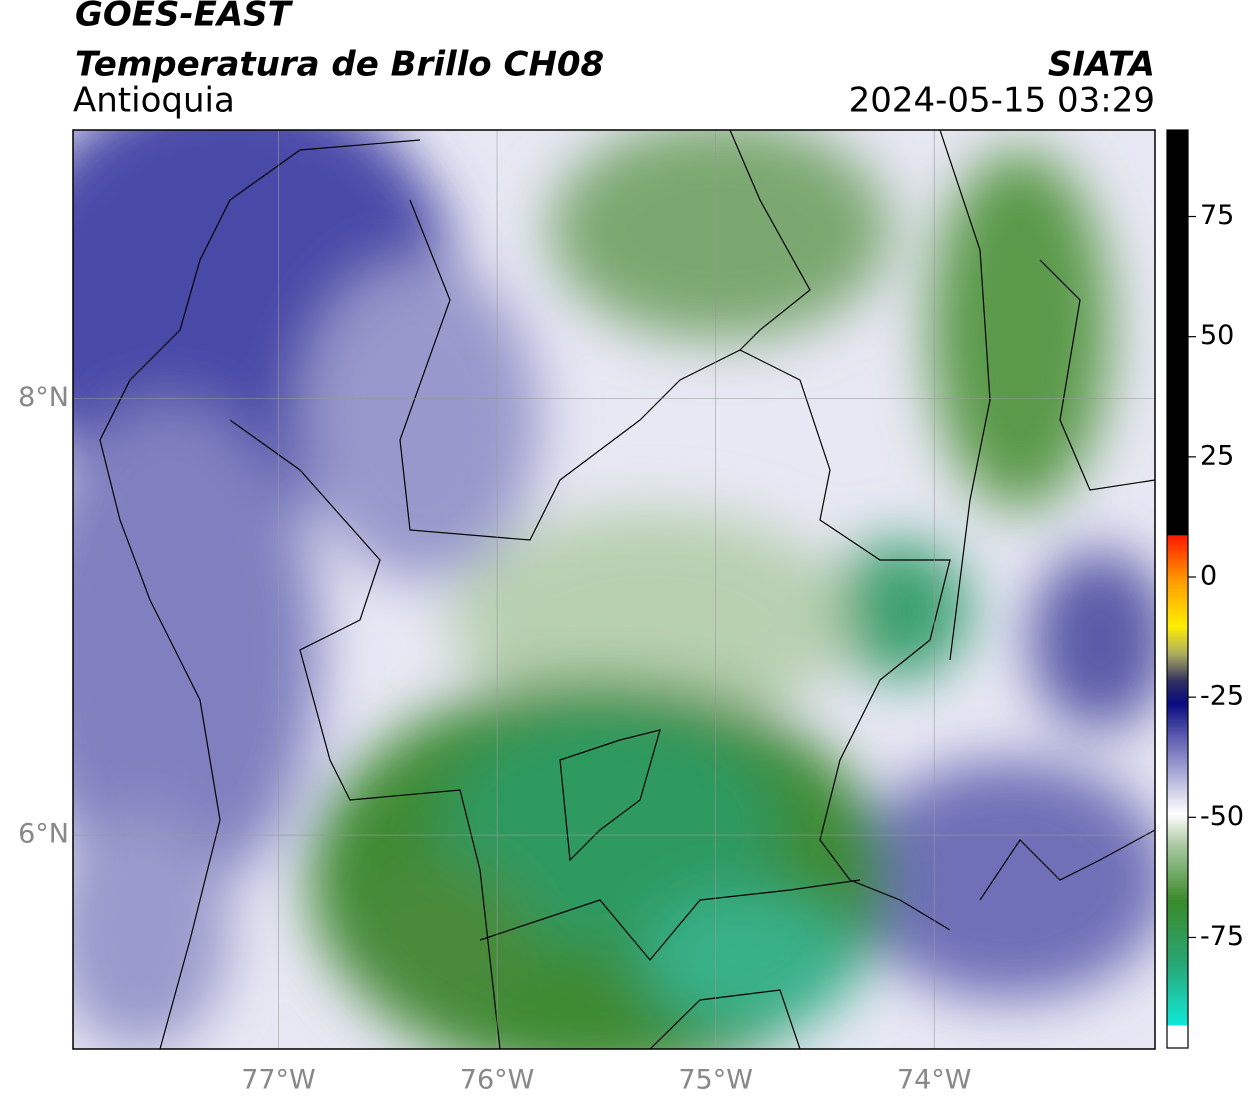 This screenshot has height=1103, width=1252. Describe the element at coordinates (1208, 575) in the screenshot. I see `colorbar-tick-label: 0` at that location.